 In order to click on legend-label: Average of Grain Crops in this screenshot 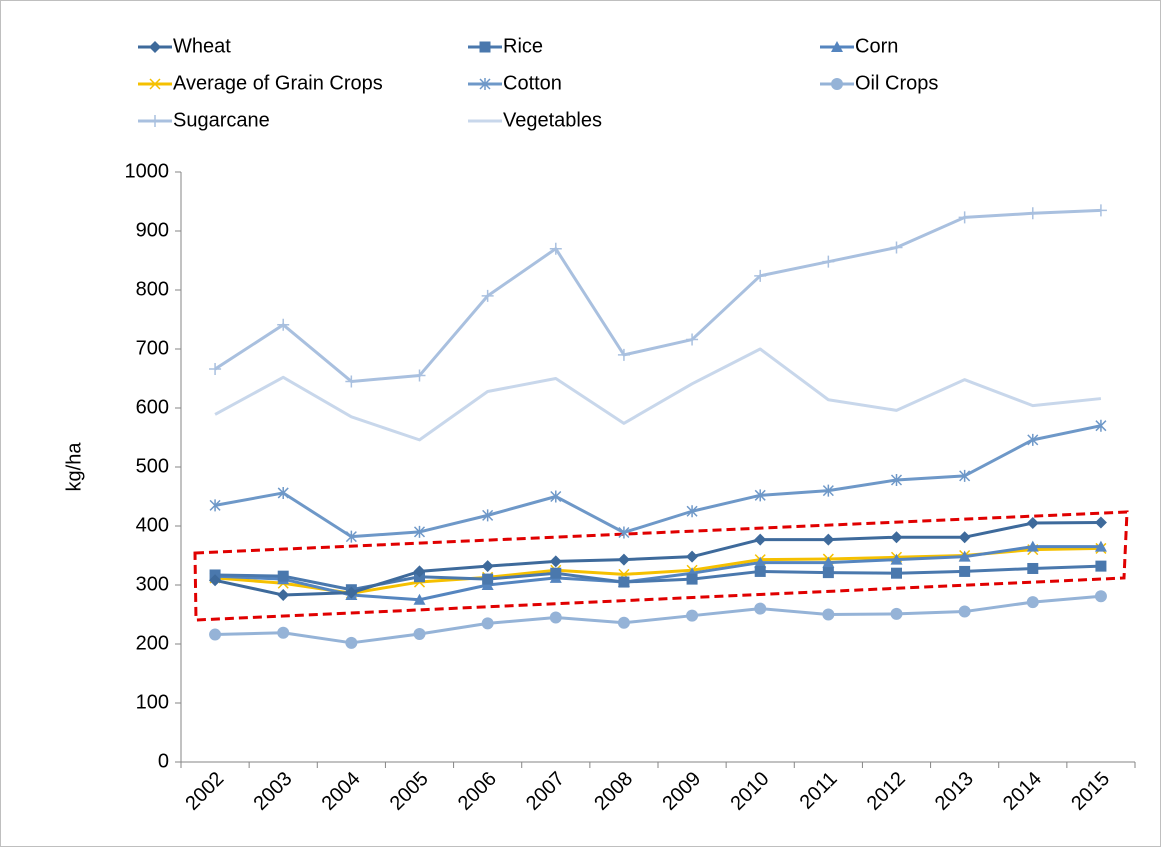, I will do `click(278, 83)`.